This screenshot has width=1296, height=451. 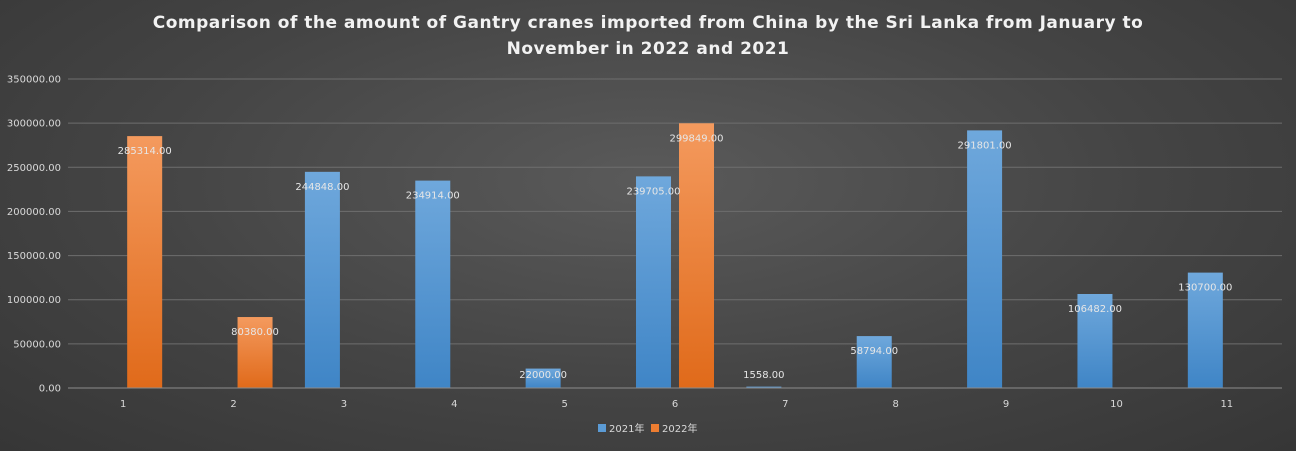 What do you see at coordinates (653, 191) in the screenshot?
I see `data-label: 239705.00` at bounding box center [653, 191].